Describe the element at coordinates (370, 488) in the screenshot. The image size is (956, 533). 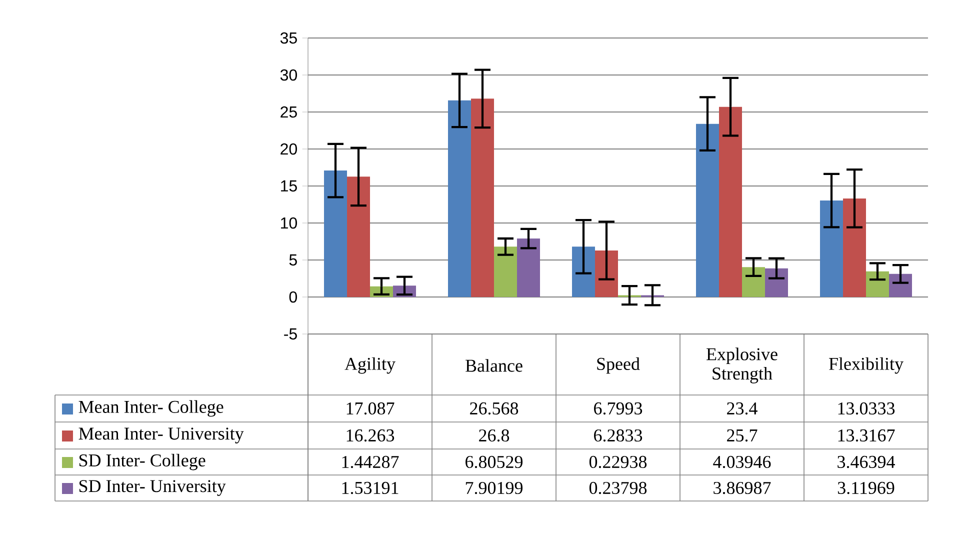
I see `data-label: 1.53191` at that location.